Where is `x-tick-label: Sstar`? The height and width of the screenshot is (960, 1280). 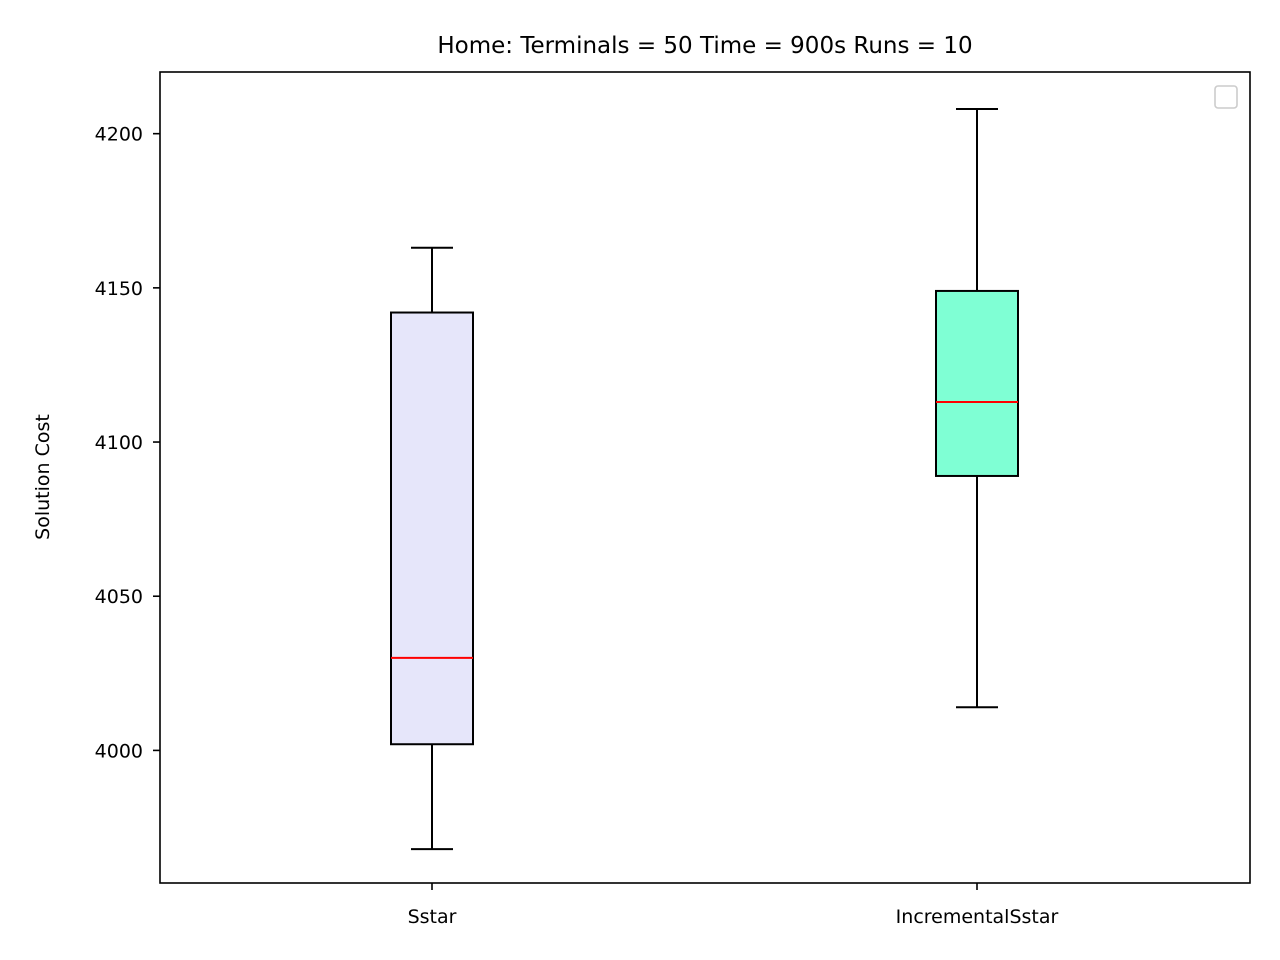 x-tick-label: Sstar is located at coordinates (432, 917).